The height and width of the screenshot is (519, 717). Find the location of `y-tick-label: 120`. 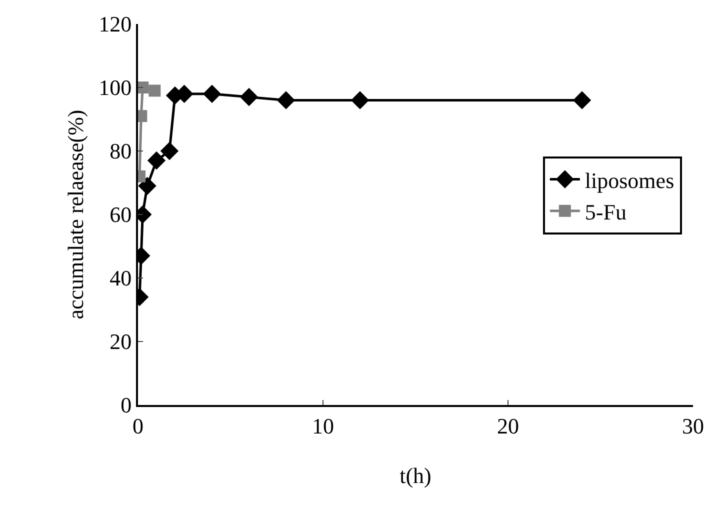

y-tick-label: 120 is located at coordinates (115, 24).